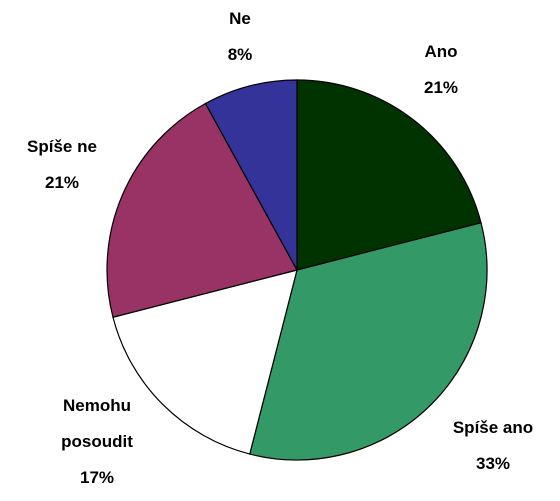 This screenshot has width=560, height=501. What do you see at coordinates (97, 477) in the screenshot?
I see `slice-percent: 17%` at bounding box center [97, 477].